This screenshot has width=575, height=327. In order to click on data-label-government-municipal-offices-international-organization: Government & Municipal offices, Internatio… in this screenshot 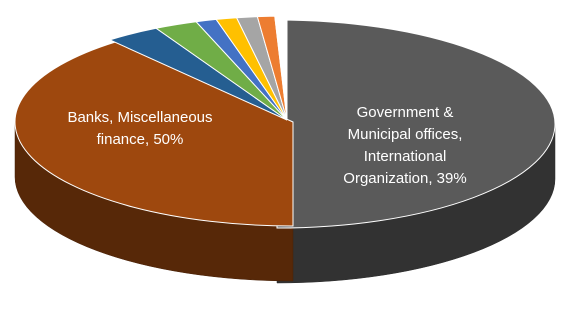, I will do `click(404, 145)`.